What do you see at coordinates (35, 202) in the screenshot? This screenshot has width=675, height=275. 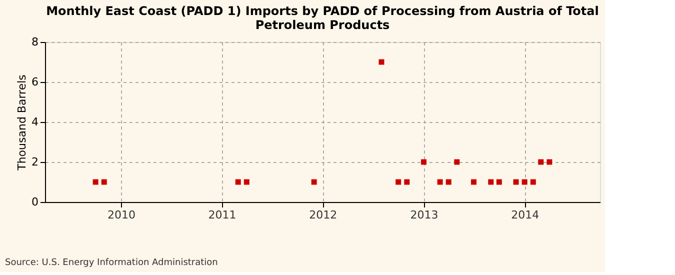 I see `y-tick-label: 0` at bounding box center [35, 202].